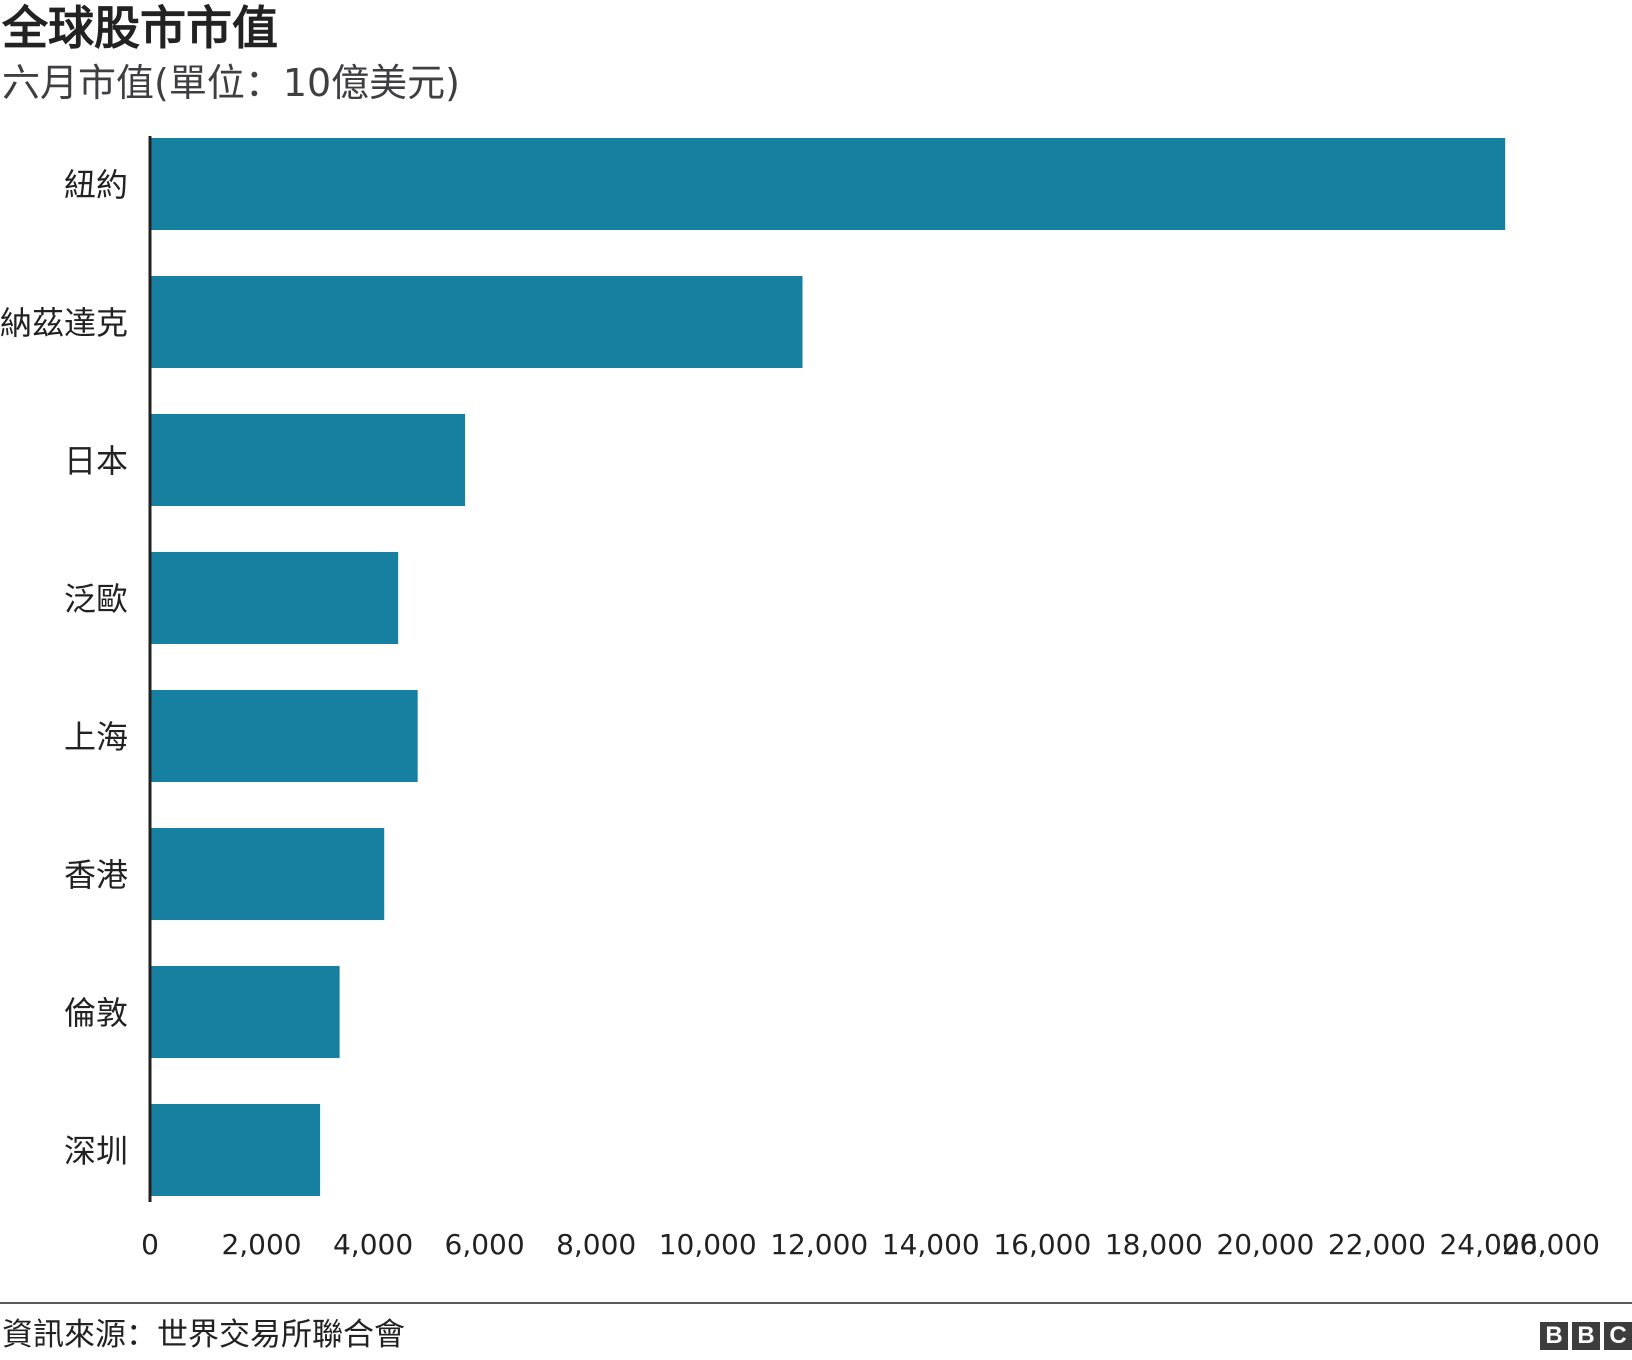  Describe the element at coordinates (1042, 1244) in the screenshot. I see `x-tick-label: 16,000` at that location.